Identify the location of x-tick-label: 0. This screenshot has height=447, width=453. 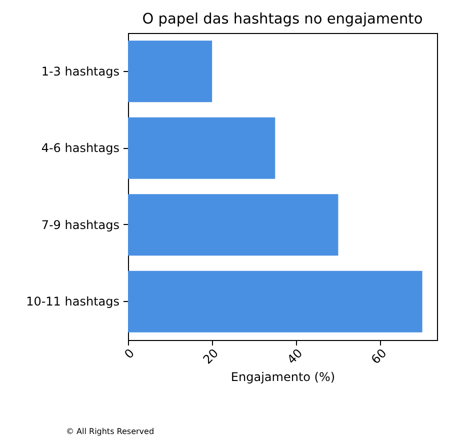
(129, 354).